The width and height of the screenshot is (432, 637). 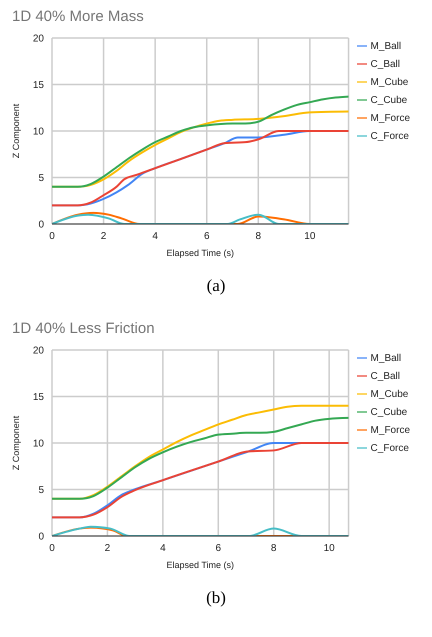 I want to click on chart-title: 1D 40% More Mass, so click(x=78, y=17).